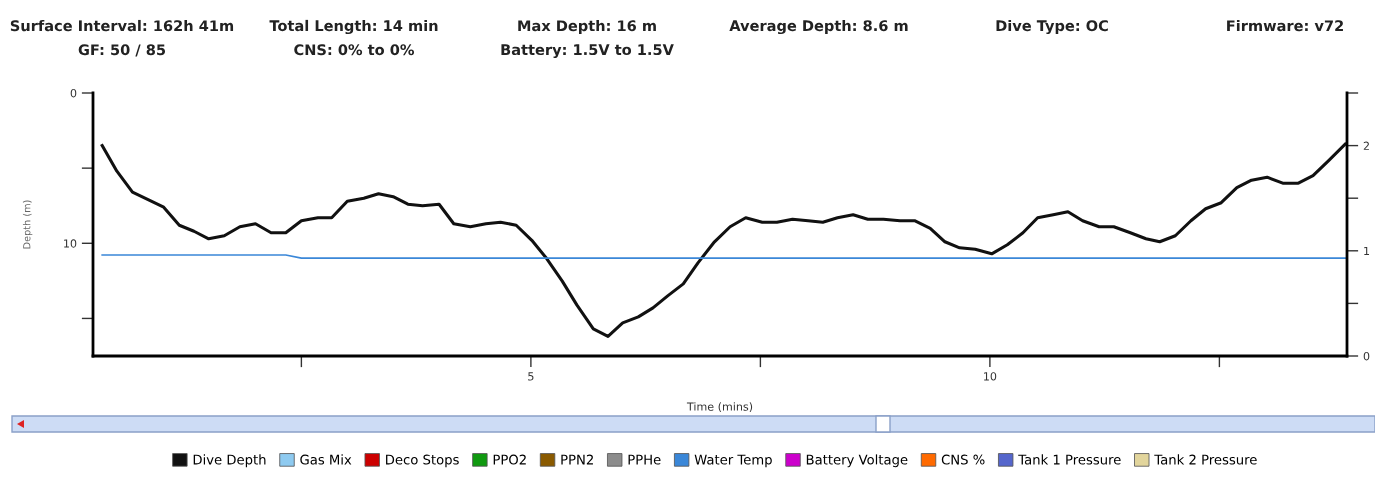 This screenshot has height=479, width=1375. I want to click on legend-label: Water Temp, so click(733, 461).